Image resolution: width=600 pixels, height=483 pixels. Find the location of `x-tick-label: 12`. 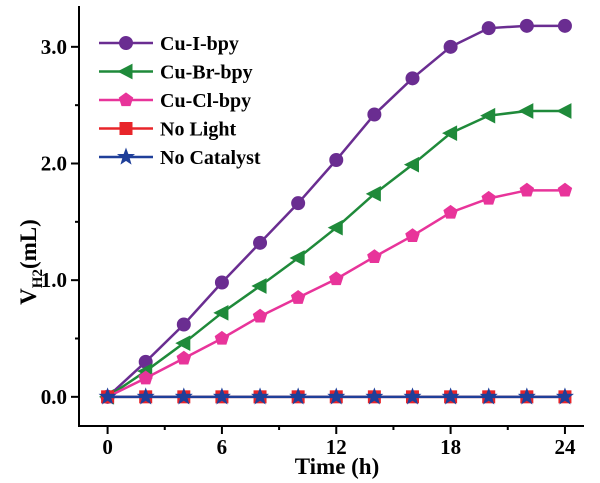

x-tick-label: 12 is located at coordinates (336, 447).